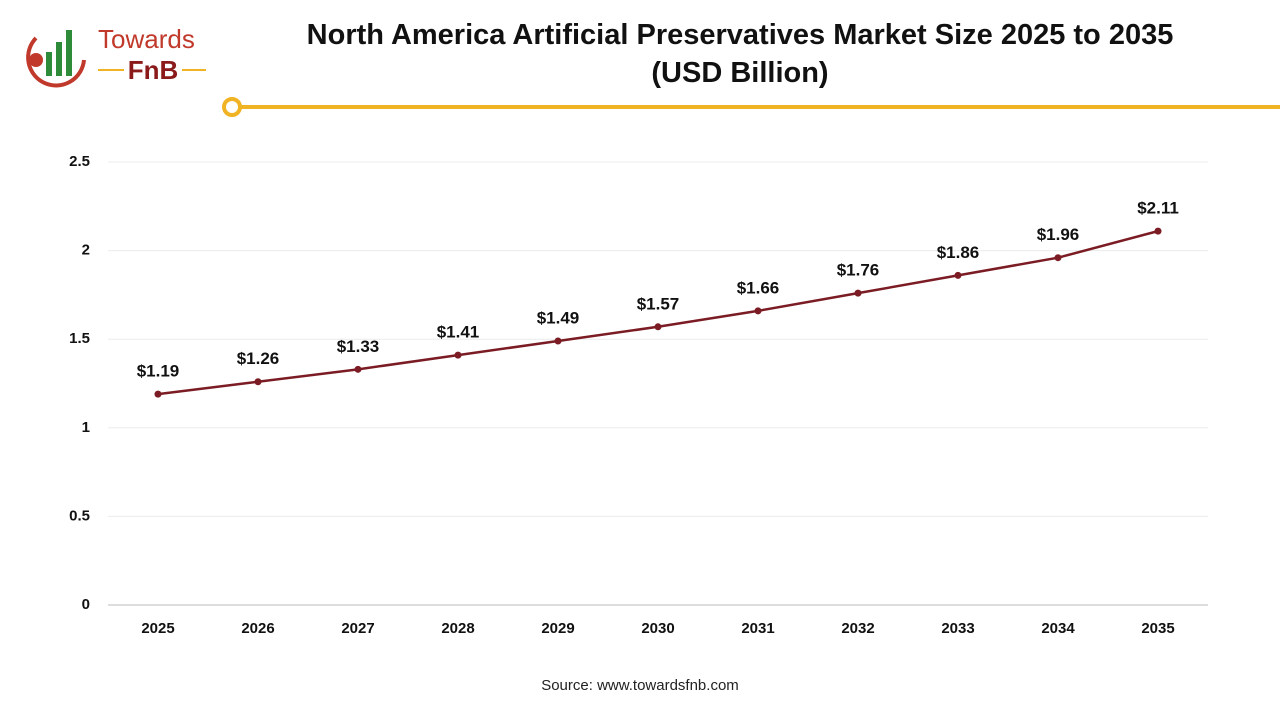  I want to click on y-tick-label: 2.5, so click(79, 161).